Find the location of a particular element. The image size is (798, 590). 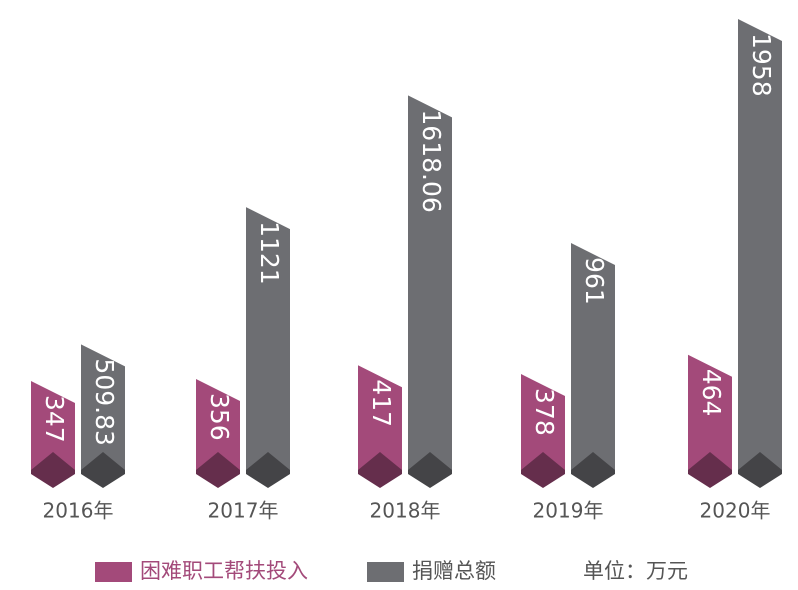

value-label: 356 is located at coordinates (219, 417).